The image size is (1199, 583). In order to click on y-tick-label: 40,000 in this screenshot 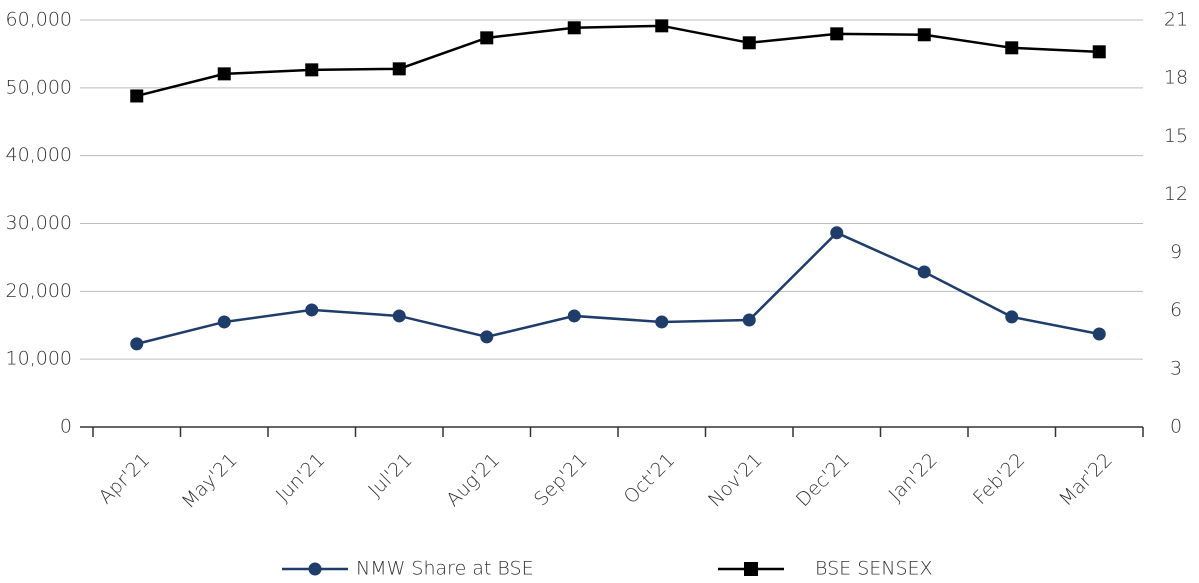, I will do `click(39, 155)`.